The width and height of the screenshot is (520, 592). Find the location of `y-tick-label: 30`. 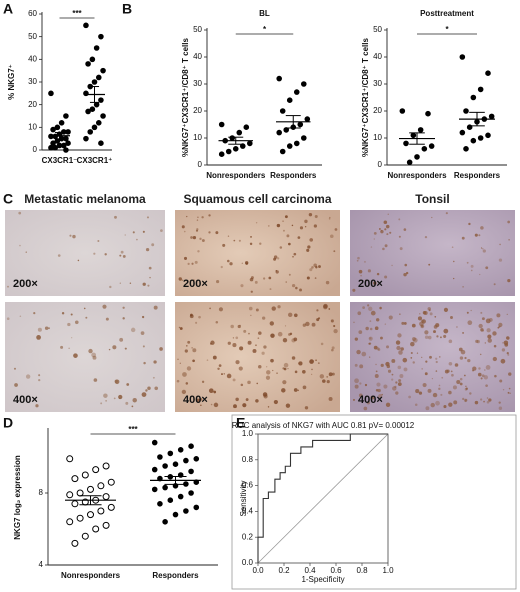

y-tick-label: 30 is located at coordinates (197, 83).